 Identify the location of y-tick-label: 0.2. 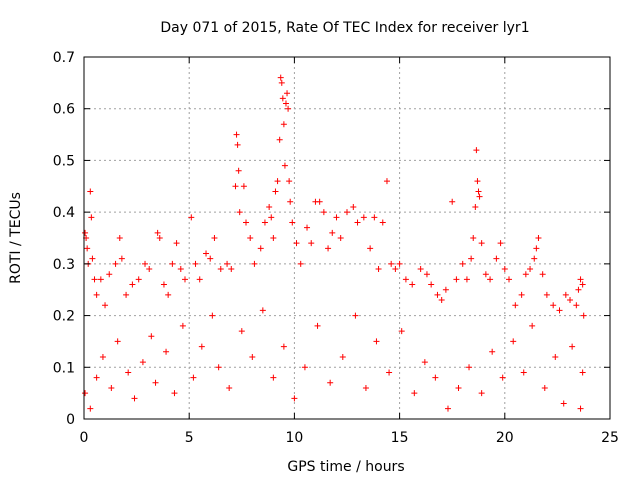
(64, 317).